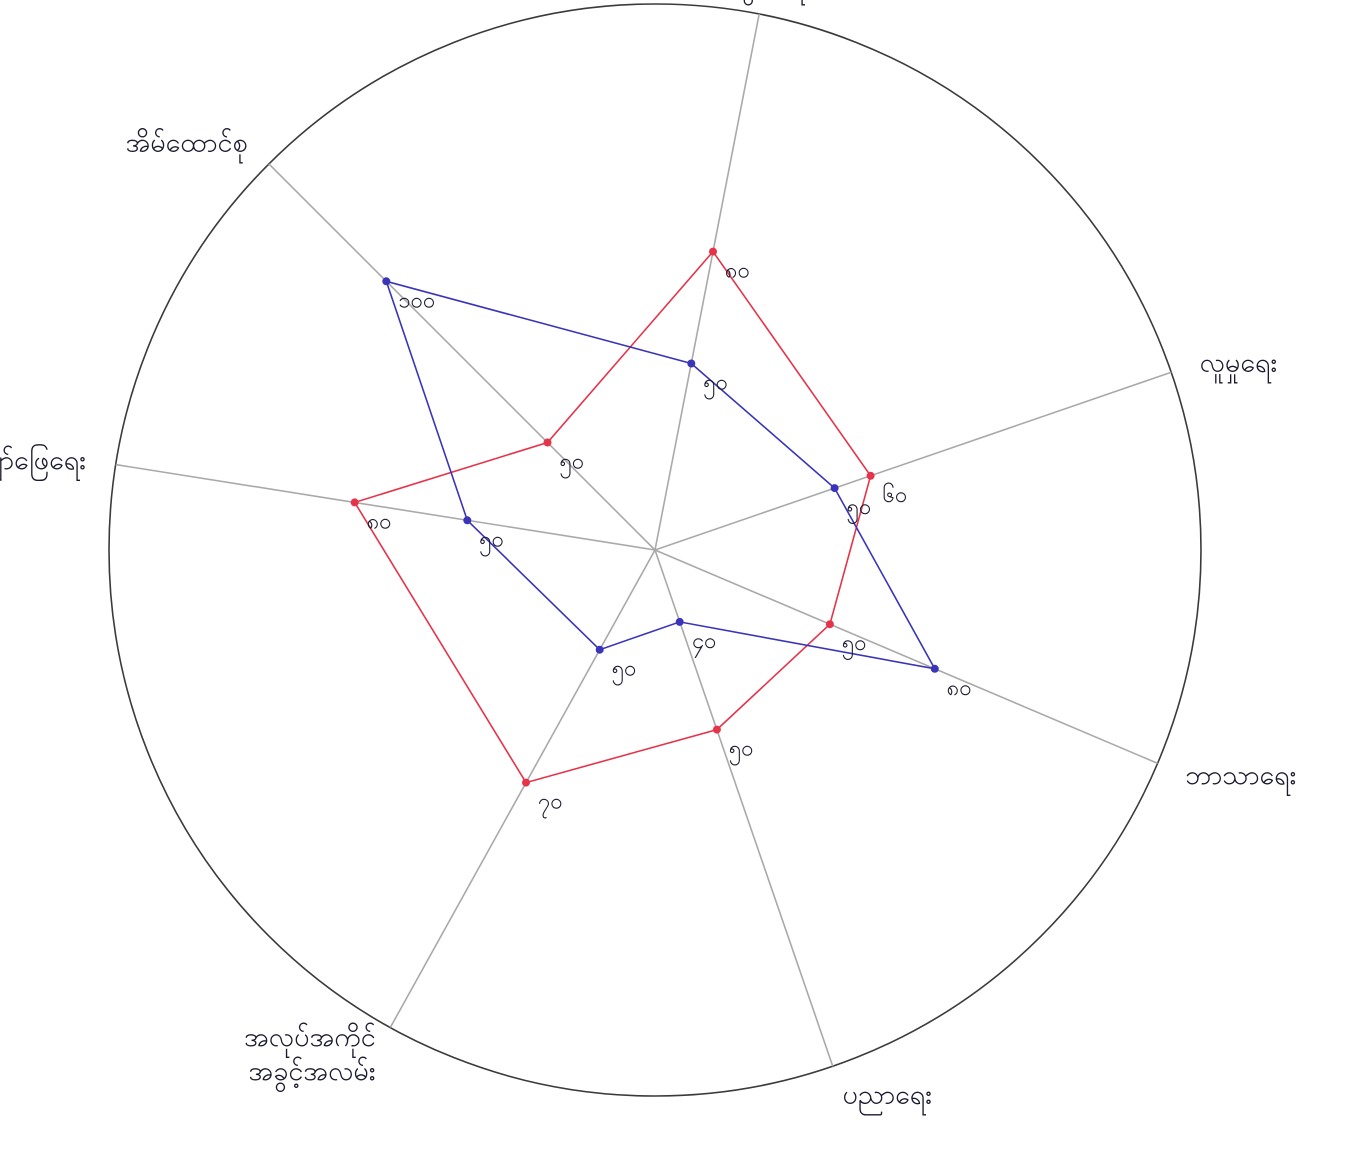  Describe the element at coordinates (741, 751) in the screenshot. I see `series-1-value-label-education: ၅၀` at that location.